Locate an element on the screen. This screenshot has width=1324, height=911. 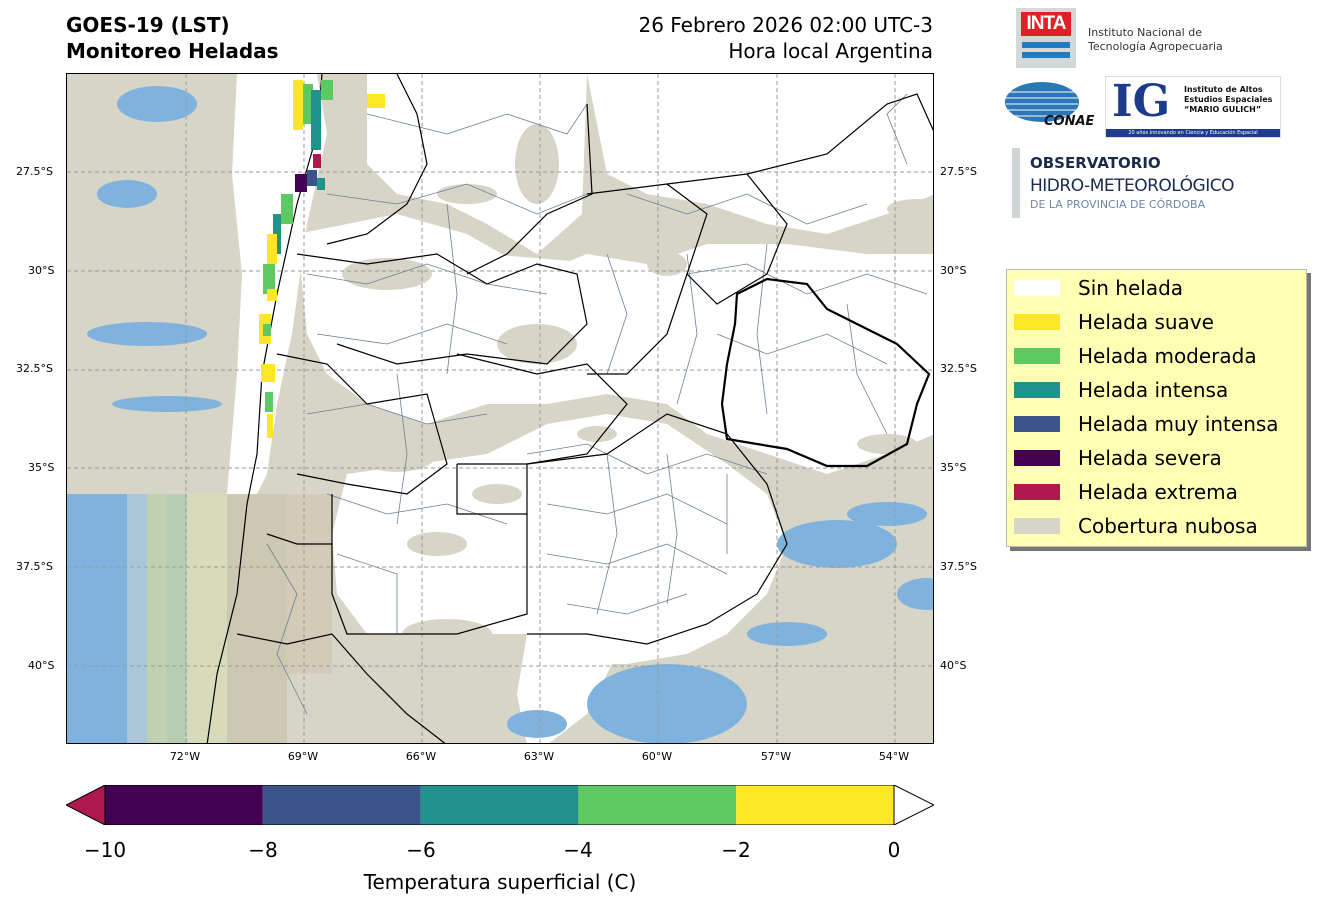
lat-label-left: 35°S is located at coordinates (41, 467).